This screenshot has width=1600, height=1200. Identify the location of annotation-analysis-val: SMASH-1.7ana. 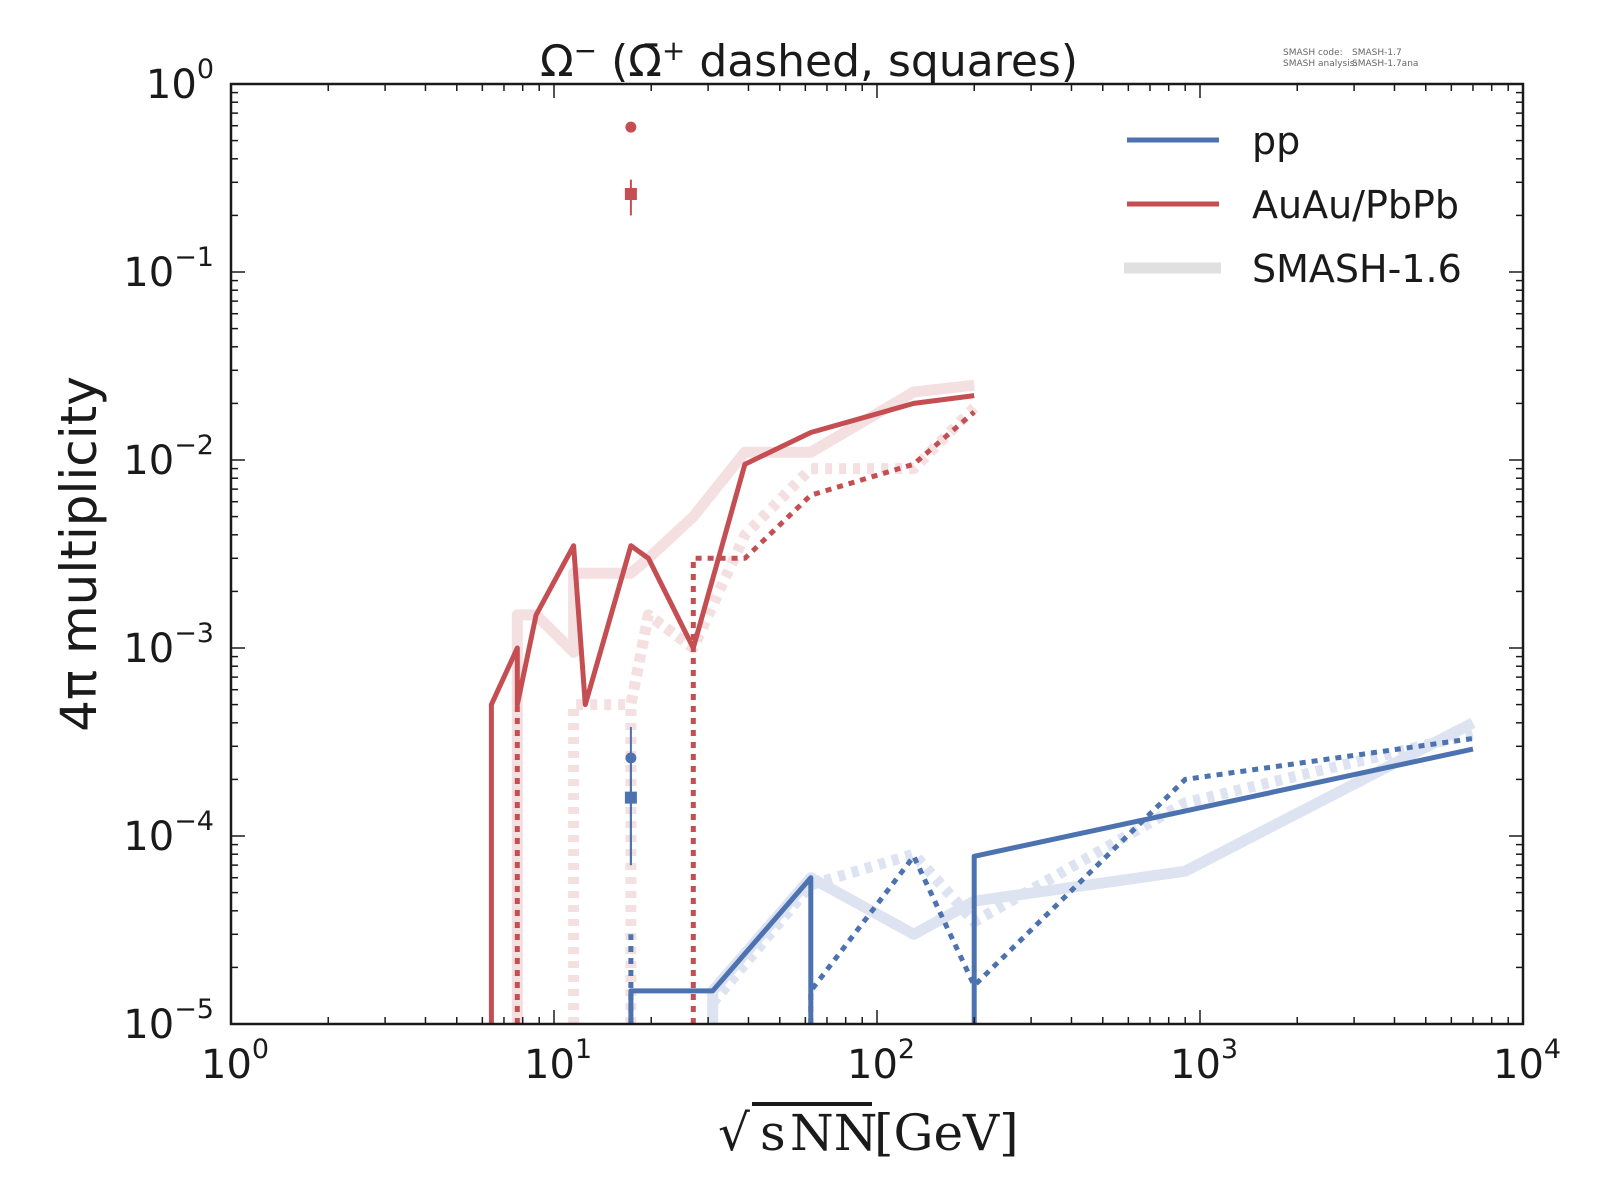
(1385, 64).